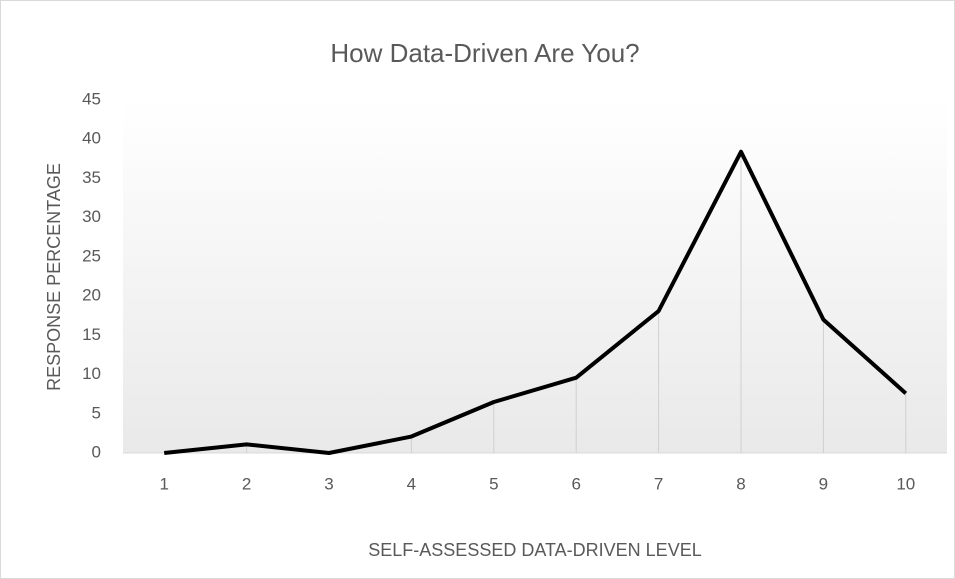 The width and height of the screenshot is (955, 579). Describe the element at coordinates (91, 216) in the screenshot. I see `y-tick-label: 30` at that location.